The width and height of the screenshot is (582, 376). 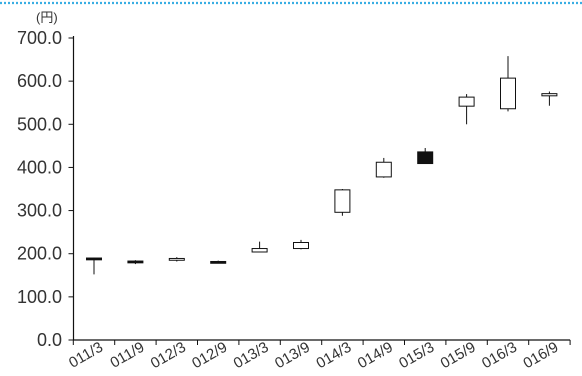 What do you see at coordinates (416, 355) in the screenshot?
I see `x-tick-label: 015/3` at bounding box center [416, 355].